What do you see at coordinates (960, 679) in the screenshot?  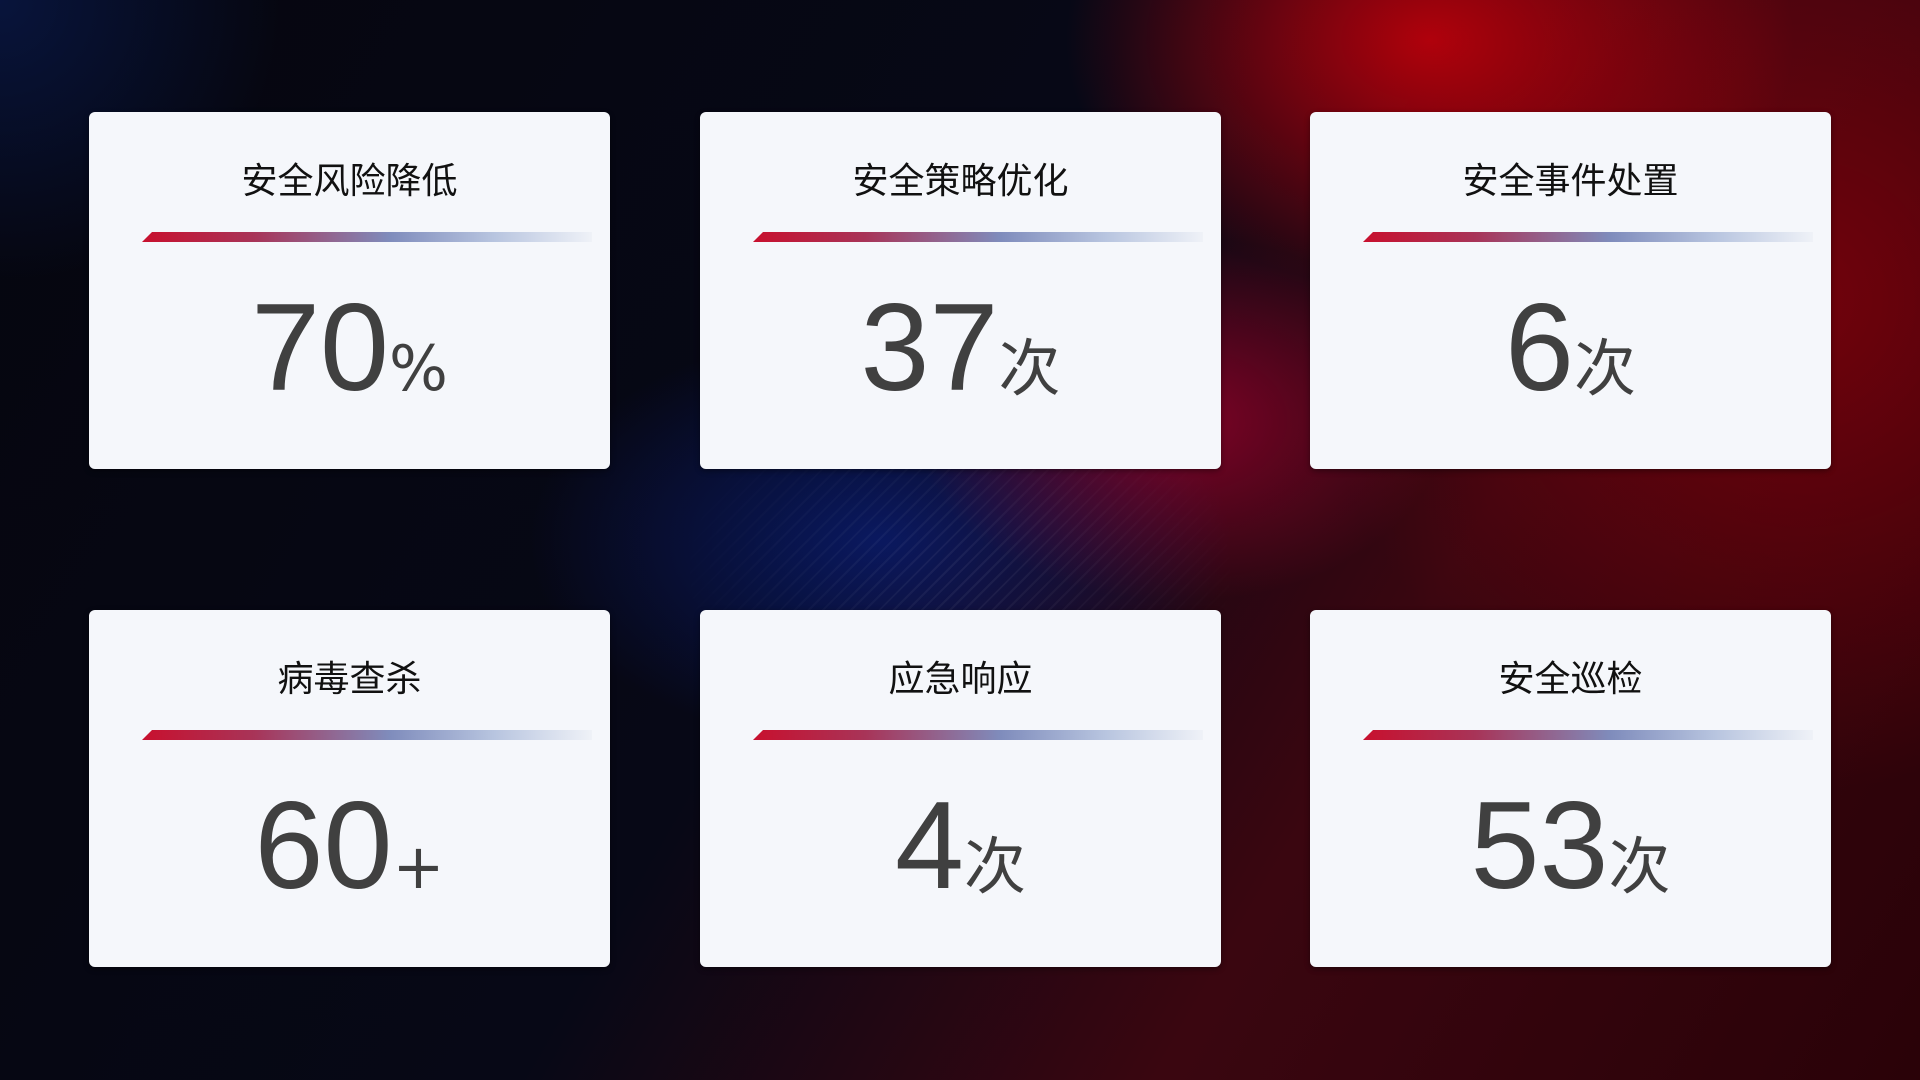 I see `card-title: 应急响应` at bounding box center [960, 679].